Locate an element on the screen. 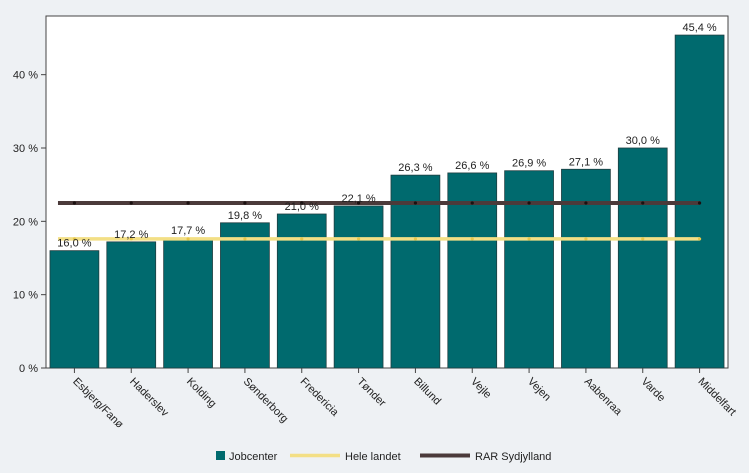 The width and height of the screenshot is (749, 473). legend-label-jobcenter: Jobcenter is located at coordinates (253, 457).